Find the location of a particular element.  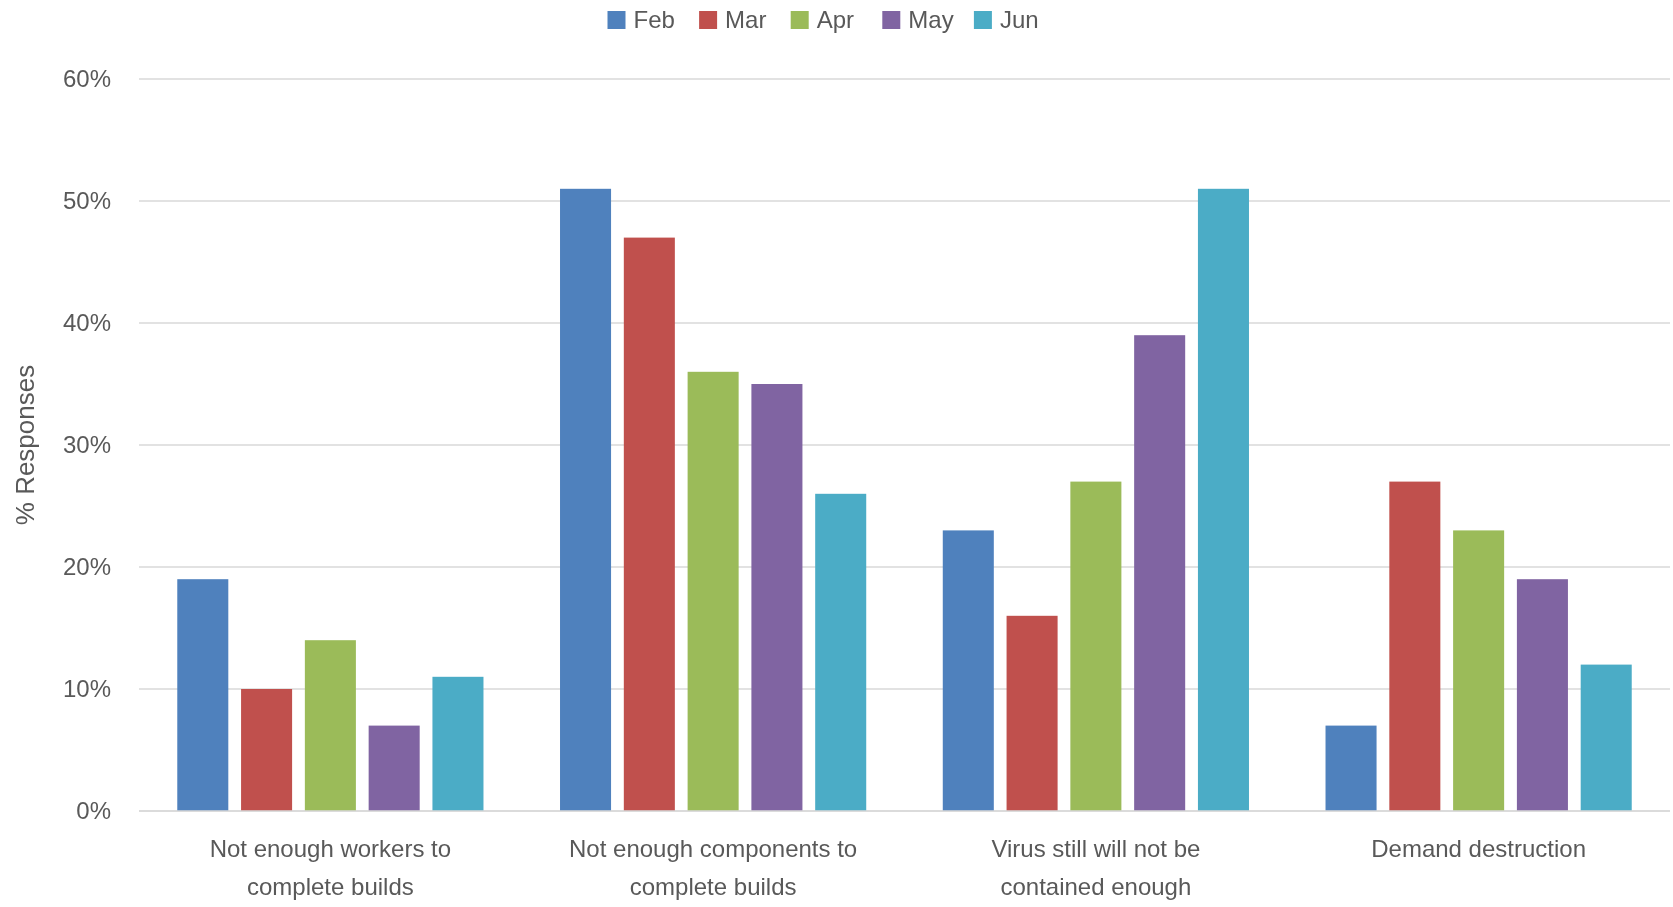

x-tick-label: Demand destruction is located at coordinates (1479, 848).